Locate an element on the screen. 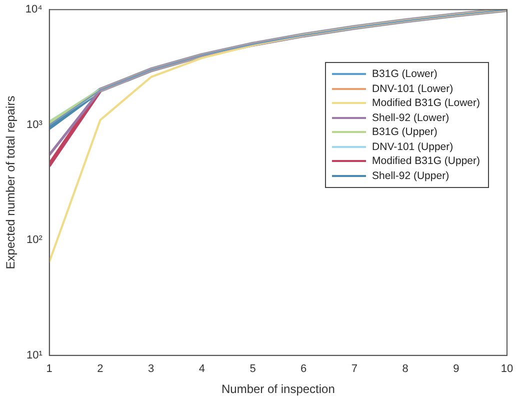  x-tick-label: 10 is located at coordinates (507, 369).